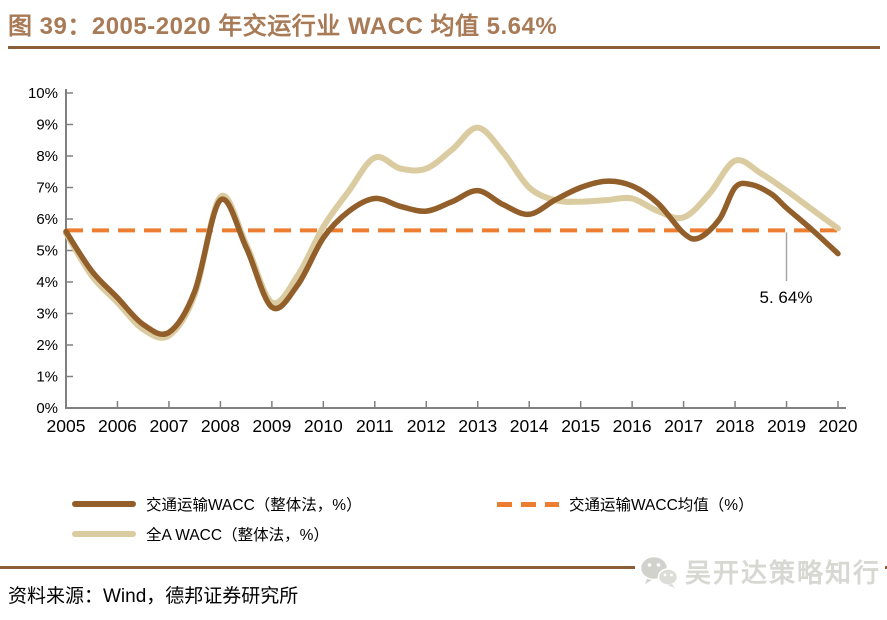 The width and height of the screenshot is (887, 620). Describe the element at coordinates (632, 426) in the screenshot. I see `x-tick-label: 2016` at that location.